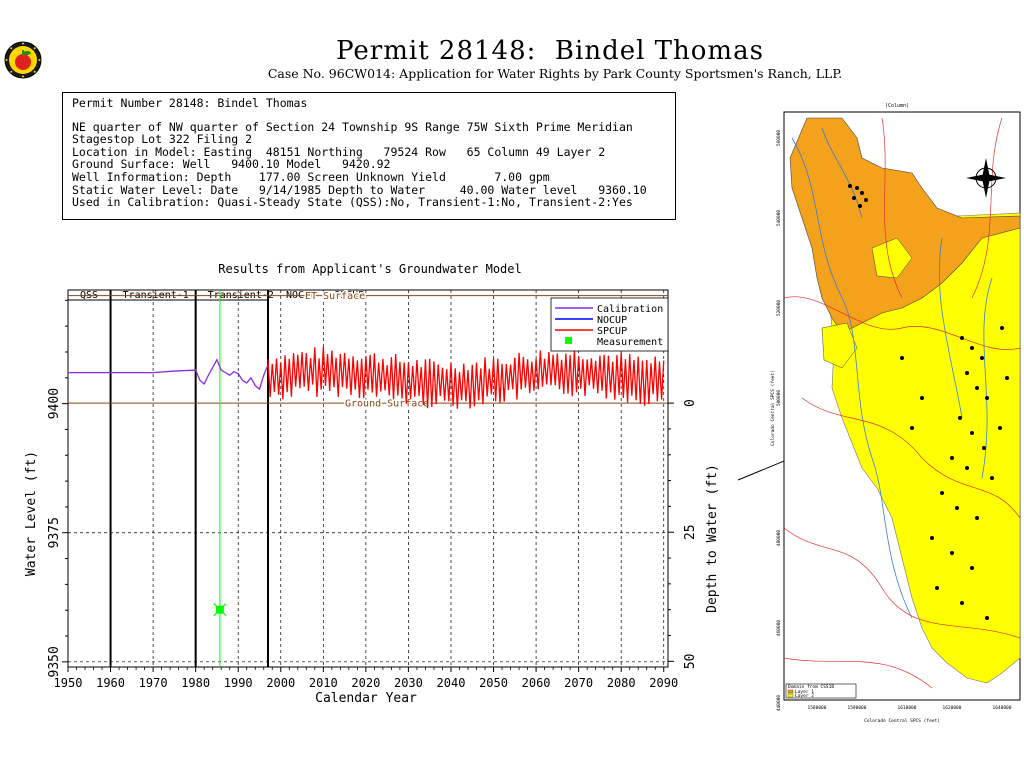 This screenshot has height=768, width=1024. I want to click on map-legend-title: Domain from CSS1B, so click(811, 687).